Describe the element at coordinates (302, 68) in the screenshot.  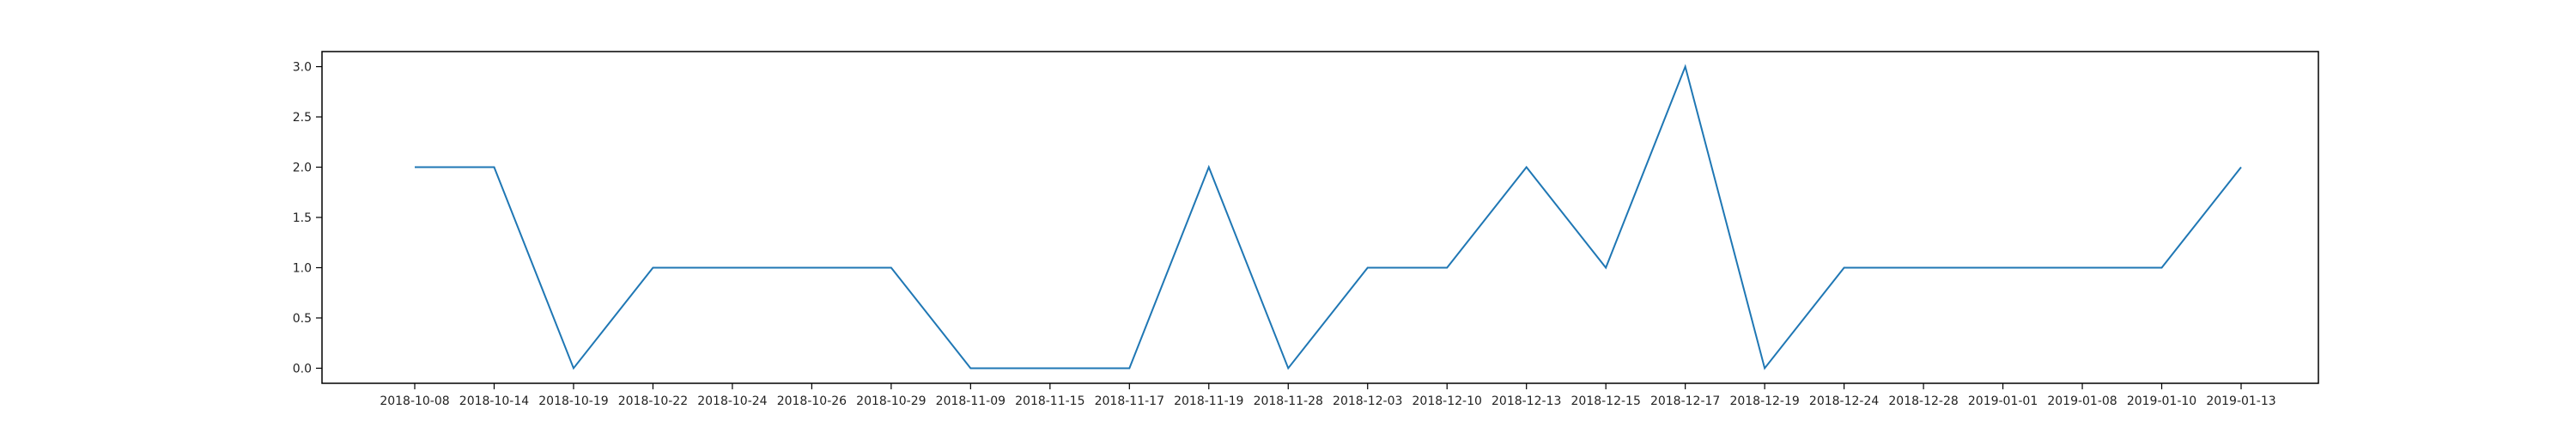
I see `y-tick-label: 3.0` at that location.